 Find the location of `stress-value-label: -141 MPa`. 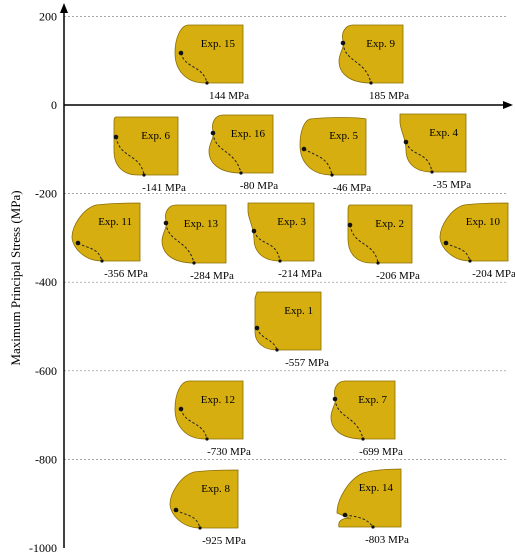

stress-value-label: -141 MPa is located at coordinates (164, 188).